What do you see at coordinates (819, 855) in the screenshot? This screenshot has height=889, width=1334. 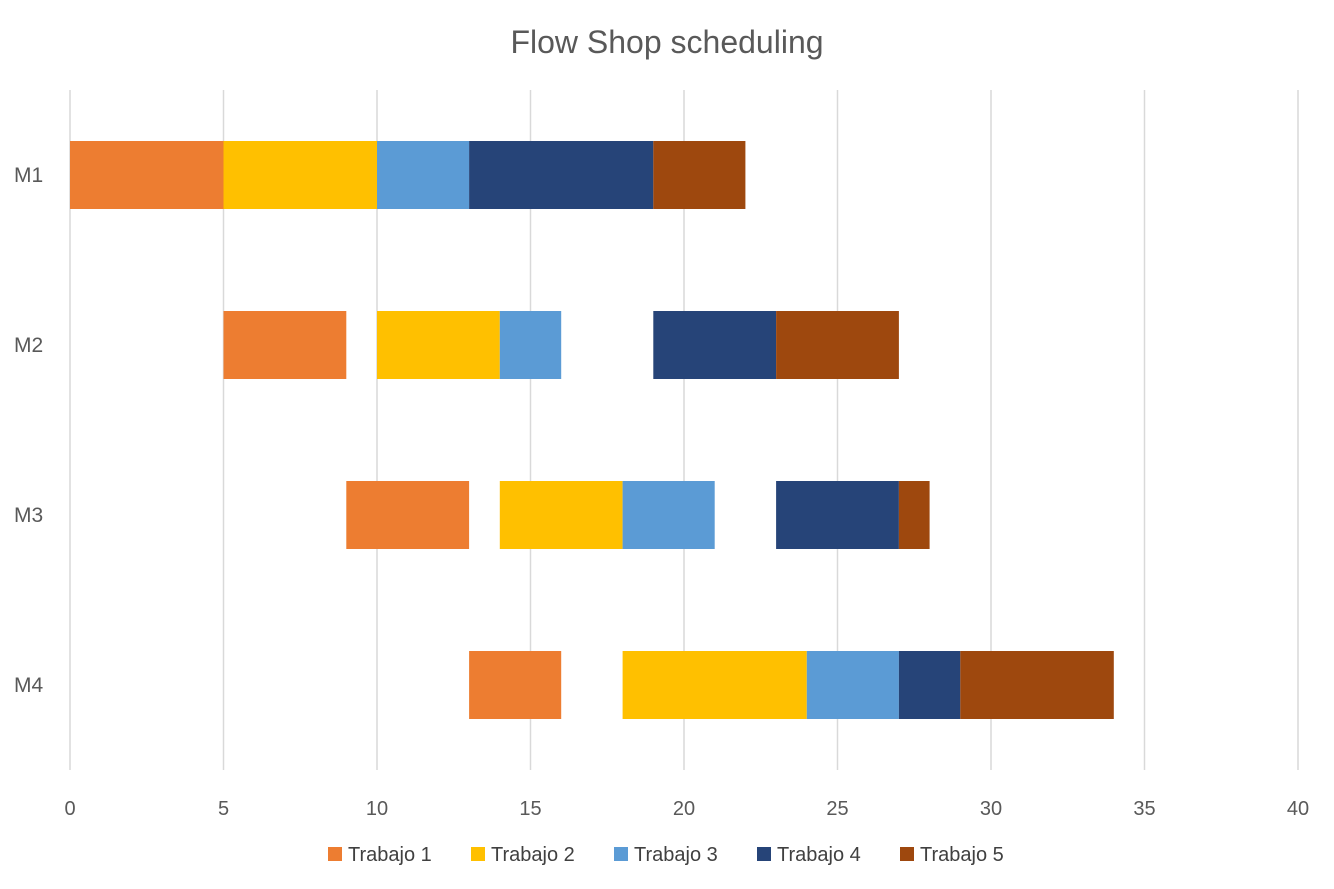 I see `legend-label: Trabajo 4` at bounding box center [819, 855].